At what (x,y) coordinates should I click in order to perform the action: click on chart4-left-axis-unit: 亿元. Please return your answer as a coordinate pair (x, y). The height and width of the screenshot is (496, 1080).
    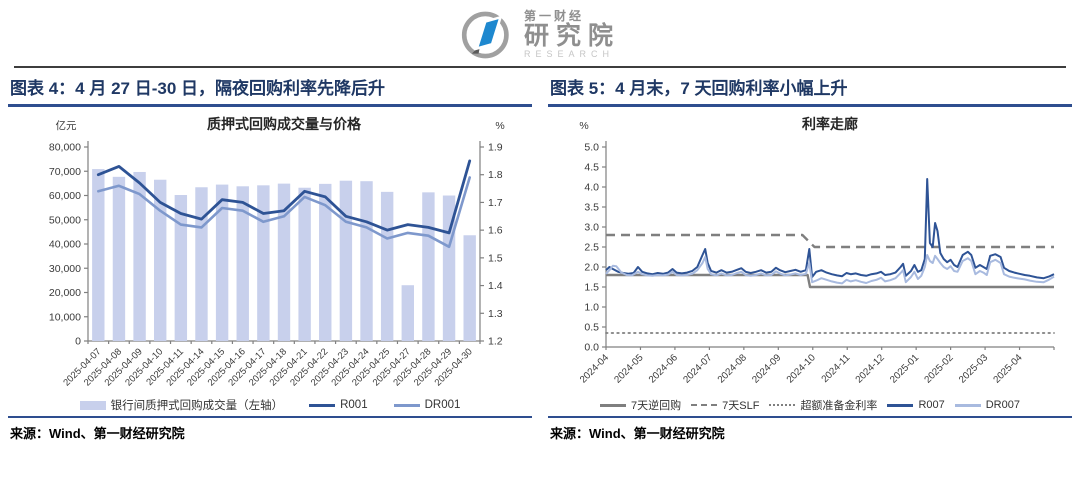
    Looking at the image, I should click on (66, 125).